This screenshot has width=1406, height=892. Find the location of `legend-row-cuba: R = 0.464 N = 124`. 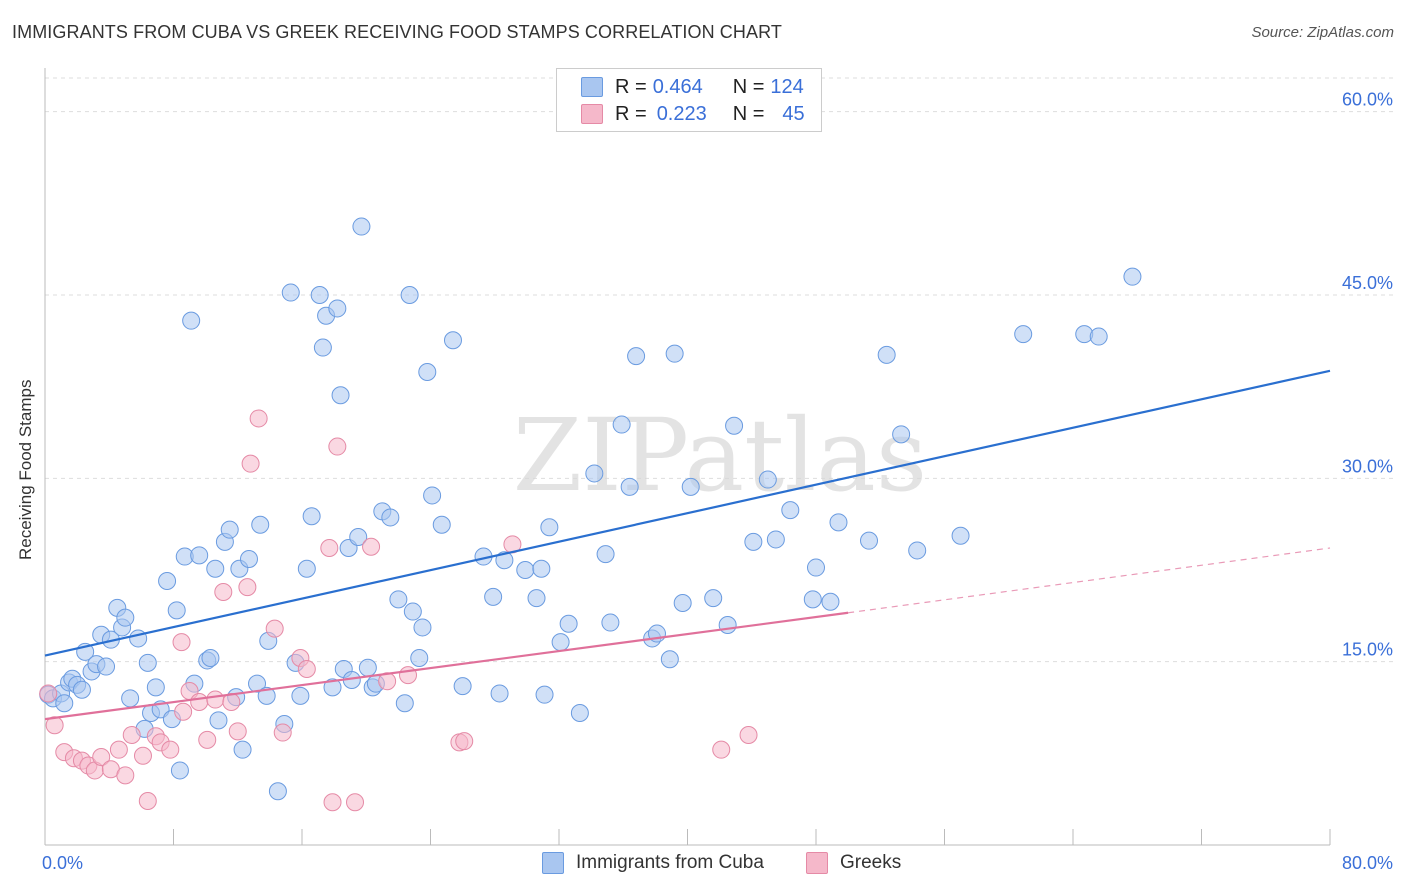

legend-row-cuba: R = 0.464 N = 124 is located at coordinates (692, 87).